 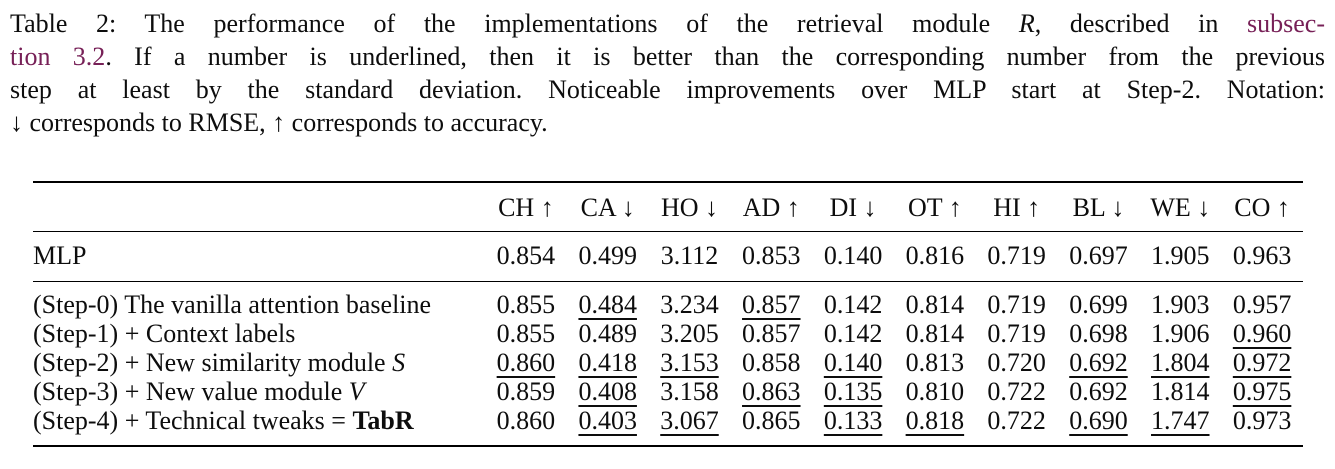 I want to click on underlined-value: 1.747, so click(x=1180, y=420).